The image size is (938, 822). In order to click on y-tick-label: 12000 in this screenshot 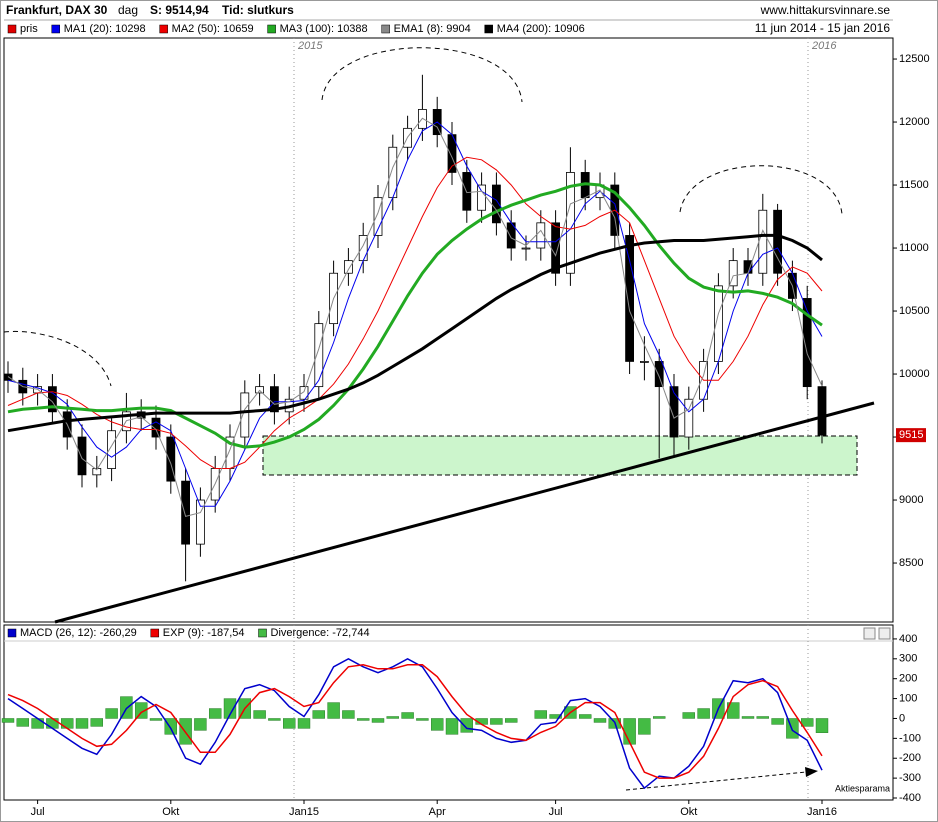, I will do `click(914, 122)`.